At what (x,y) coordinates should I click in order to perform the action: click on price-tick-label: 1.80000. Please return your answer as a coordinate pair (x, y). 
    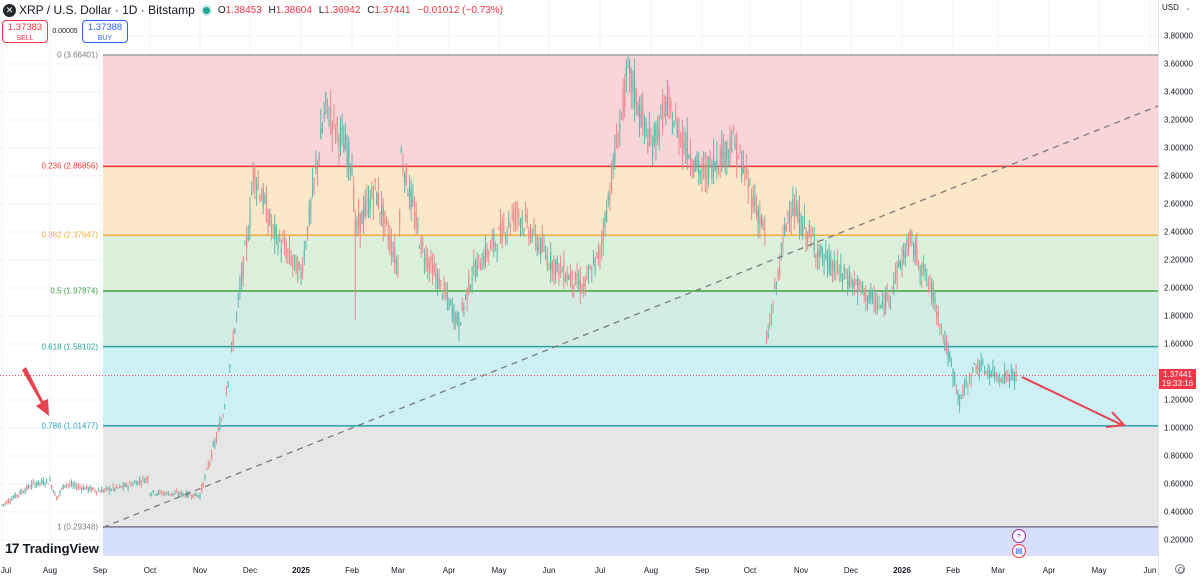
    Looking at the image, I should click on (1178, 316).